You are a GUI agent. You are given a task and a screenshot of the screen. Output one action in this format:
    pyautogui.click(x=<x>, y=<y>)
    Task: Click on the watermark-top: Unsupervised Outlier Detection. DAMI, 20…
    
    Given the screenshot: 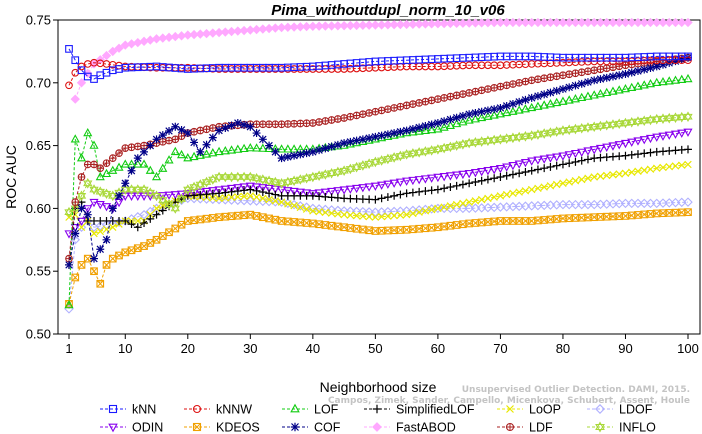 What is the action you would take?
    pyautogui.click(x=576, y=390)
    